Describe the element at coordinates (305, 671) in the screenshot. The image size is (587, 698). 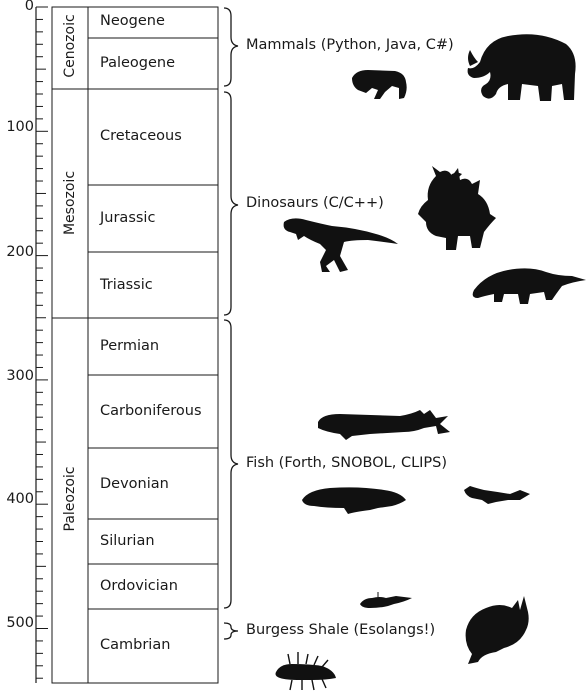
I see `hallucigenia-icon` at that location.